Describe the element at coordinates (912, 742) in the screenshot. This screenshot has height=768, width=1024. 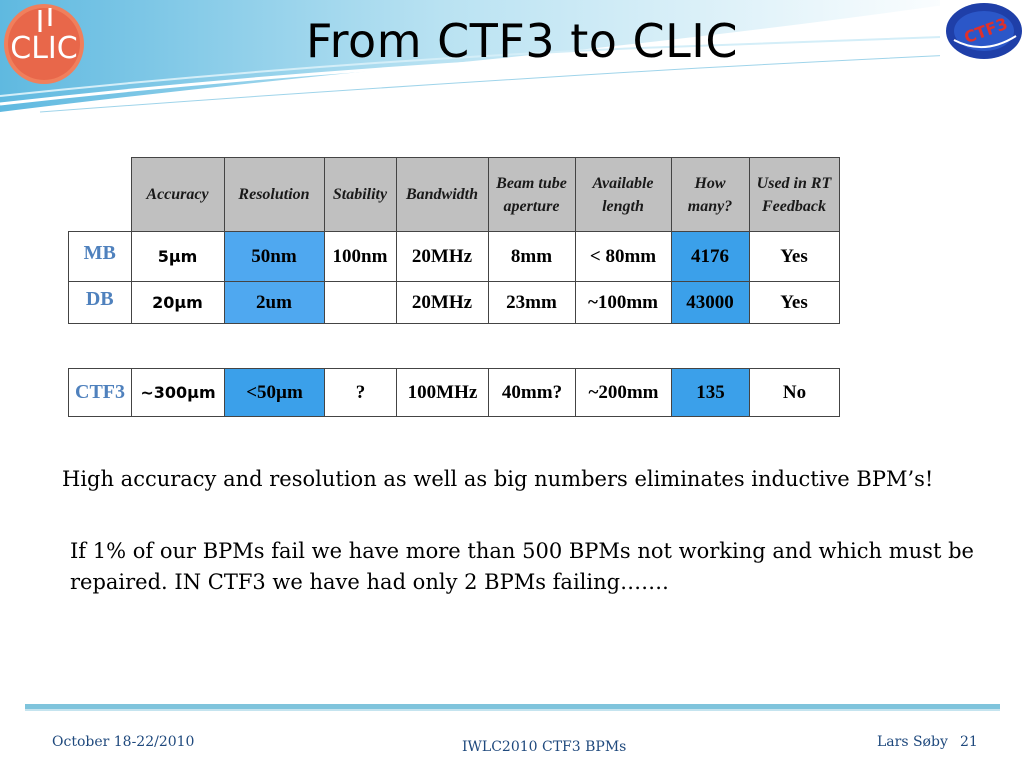
I see `footer-author: Lars Søby` at that location.